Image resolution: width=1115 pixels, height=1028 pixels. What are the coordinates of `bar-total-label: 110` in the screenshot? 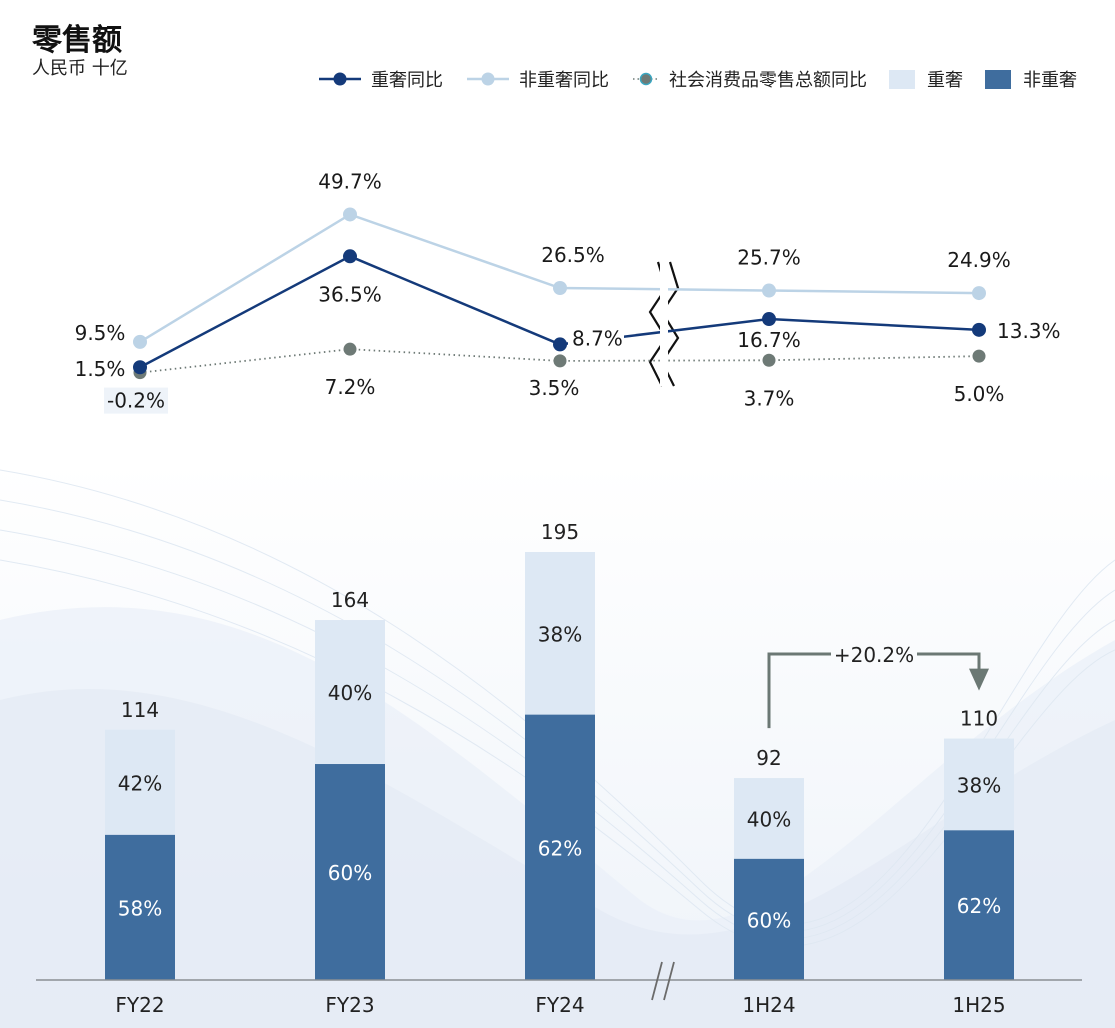 It's located at (979, 719).